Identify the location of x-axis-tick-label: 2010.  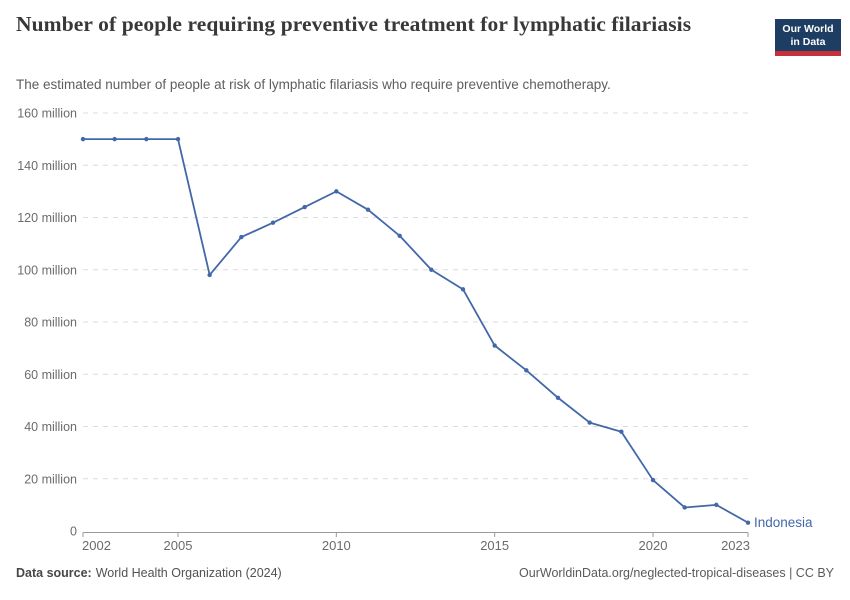
(336, 545).